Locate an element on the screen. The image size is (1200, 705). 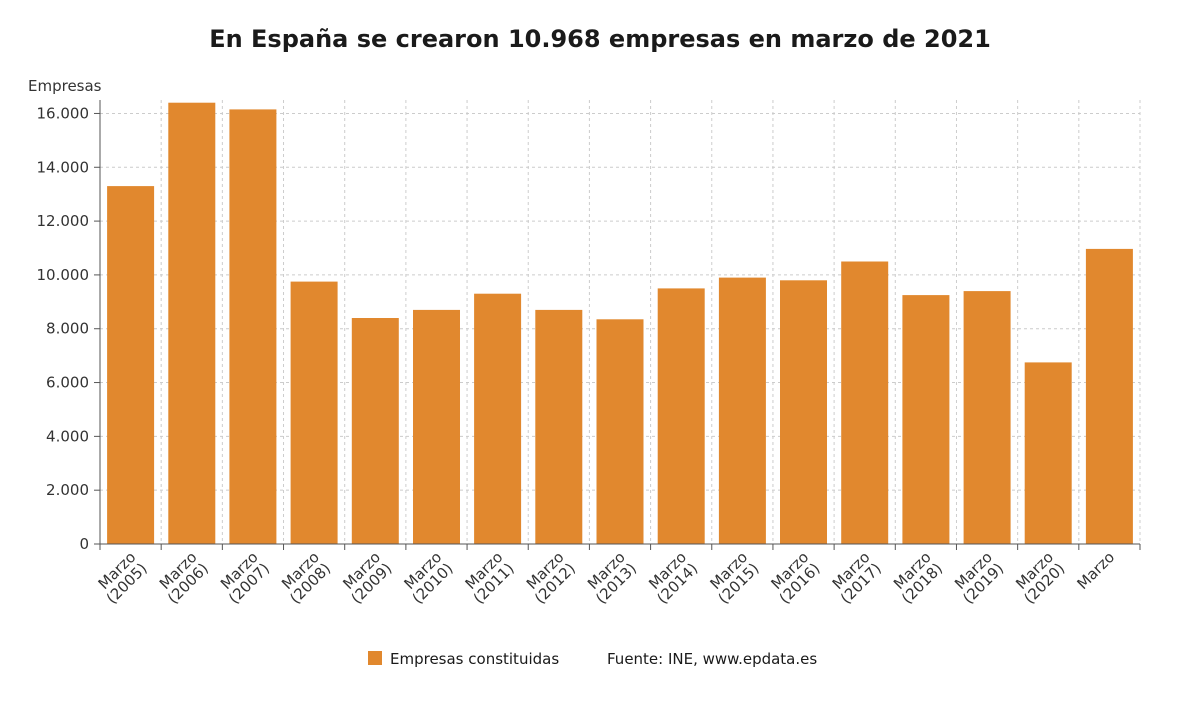
y-tick-label: 6.000 is located at coordinates (67, 383).